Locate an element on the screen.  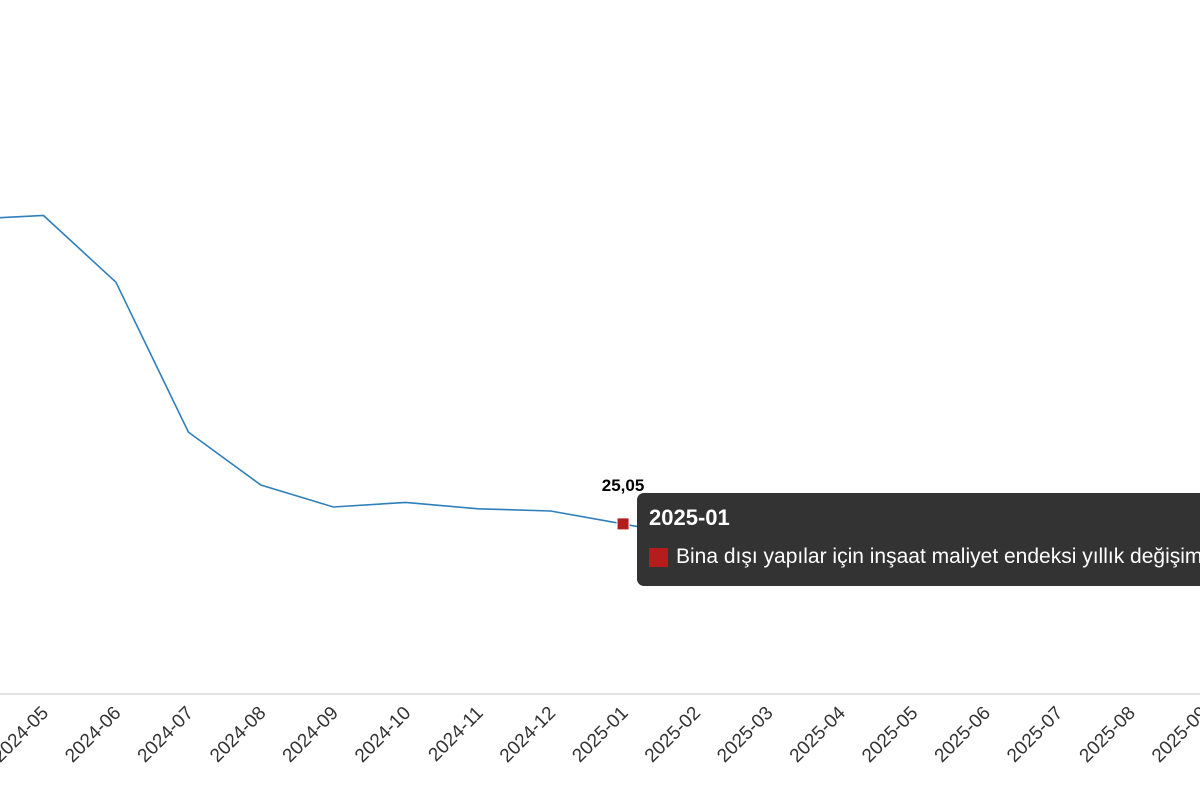
x-tick-label: 2024-08 is located at coordinates (238, 735).